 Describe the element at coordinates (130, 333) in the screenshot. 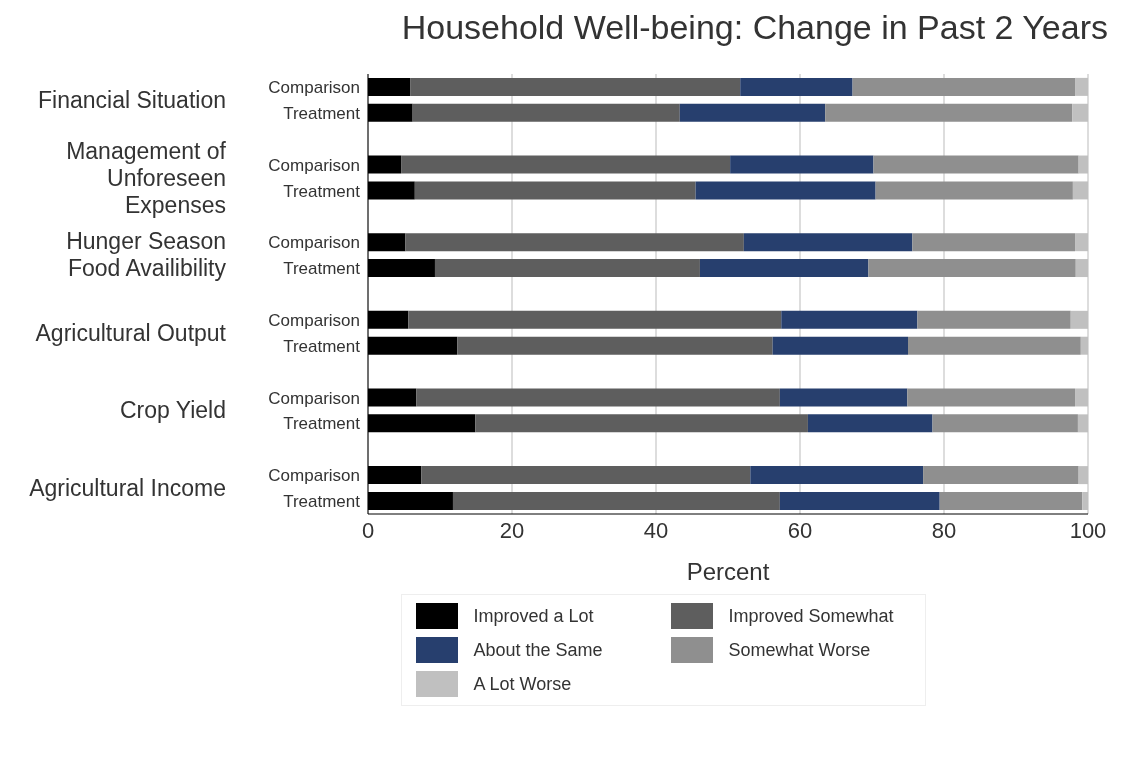

I see `text: Agricultural Output` at that location.